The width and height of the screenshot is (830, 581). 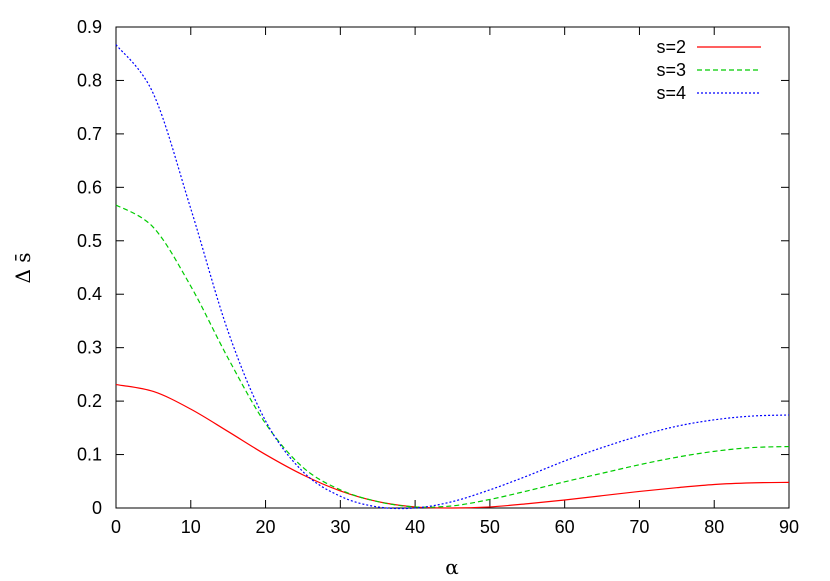 I want to click on y-tick-label: 0.4, so click(x=89, y=294).